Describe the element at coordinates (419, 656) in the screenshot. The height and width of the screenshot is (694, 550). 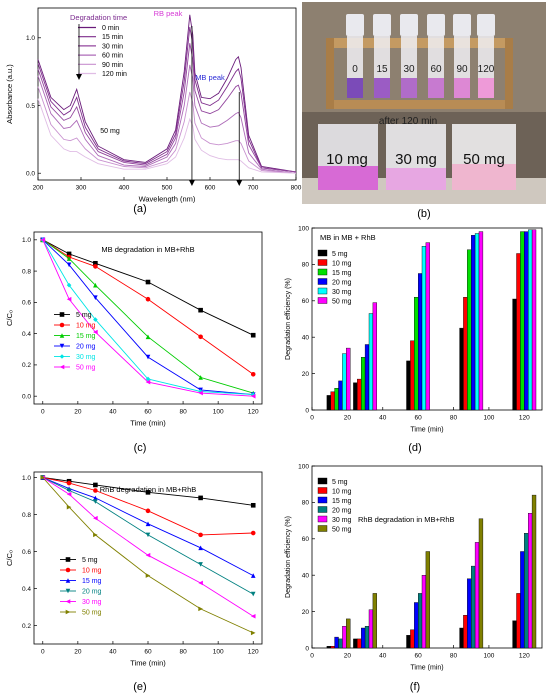
I see `x-tick-label: 60` at that location.